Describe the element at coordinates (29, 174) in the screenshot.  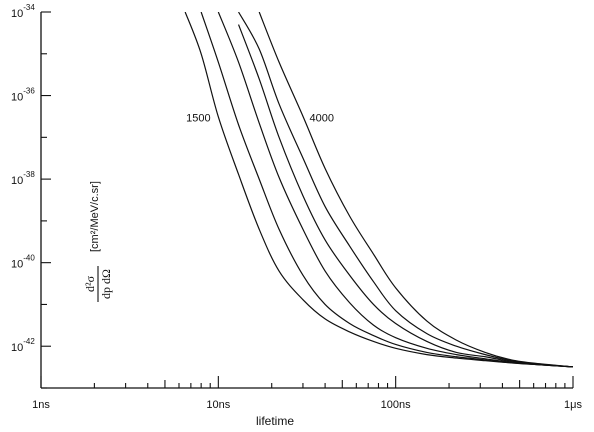
I see `y-tick-exponent: -38` at that location.